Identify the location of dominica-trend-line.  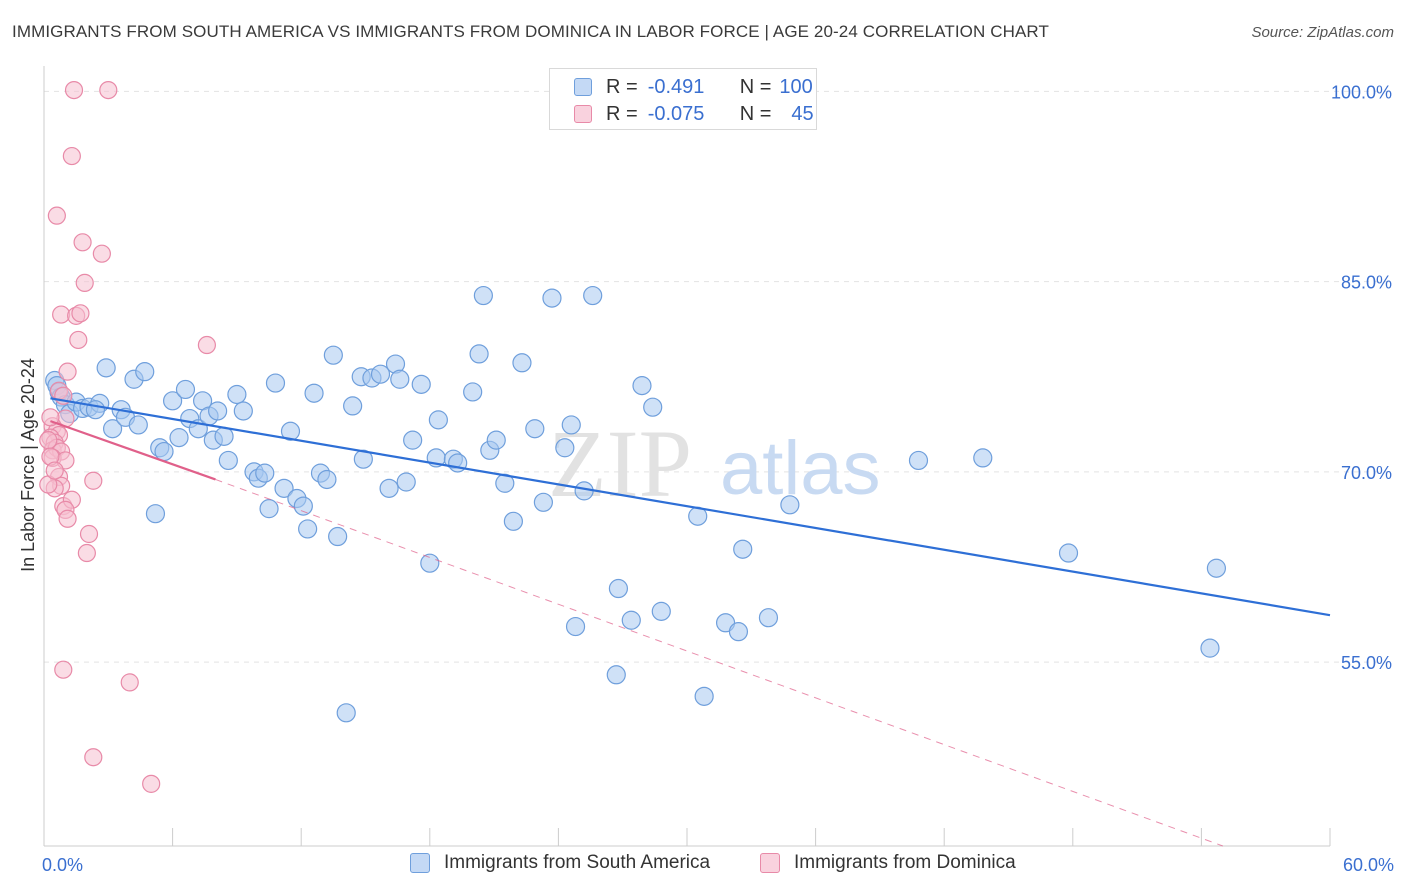
(133, 450).